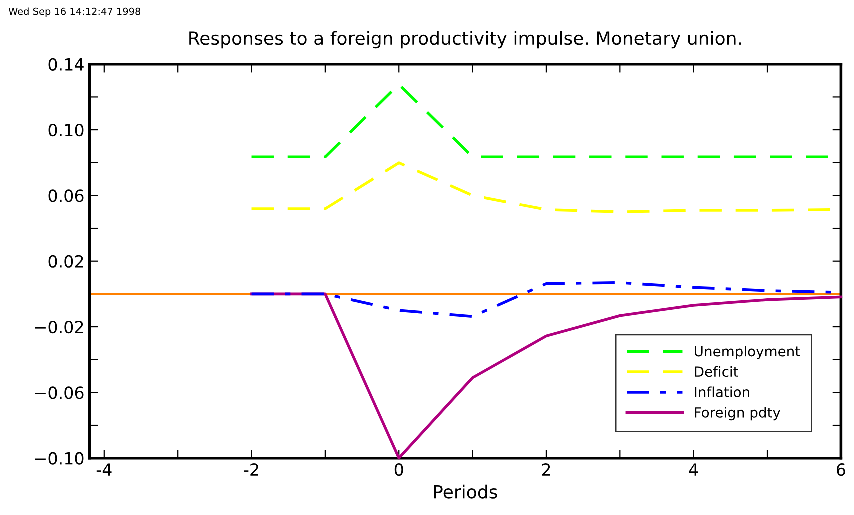  Describe the element at coordinates (60, 393) in the screenshot. I see `y-tick-label: −0.06` at that location.